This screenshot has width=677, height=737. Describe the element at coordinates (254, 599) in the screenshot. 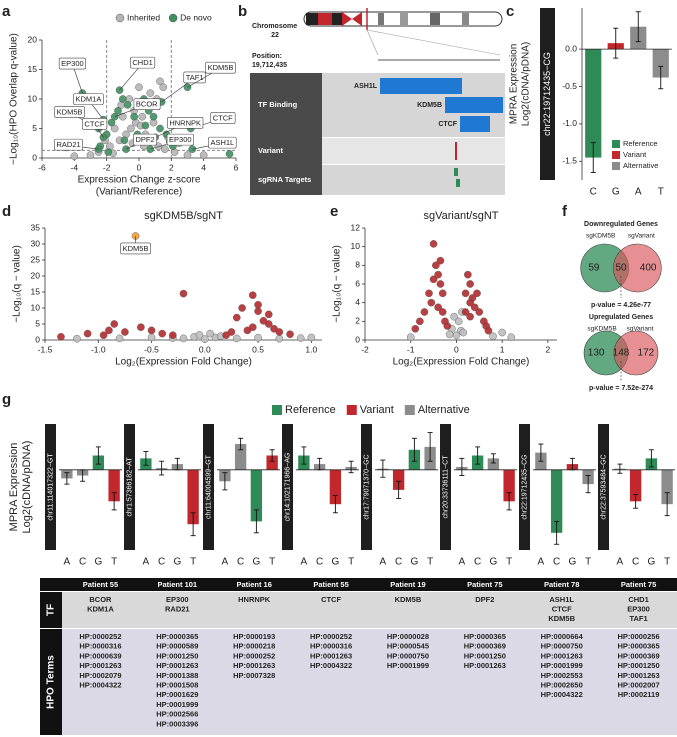

I see `tf-cell: HNRNPK` at that location.